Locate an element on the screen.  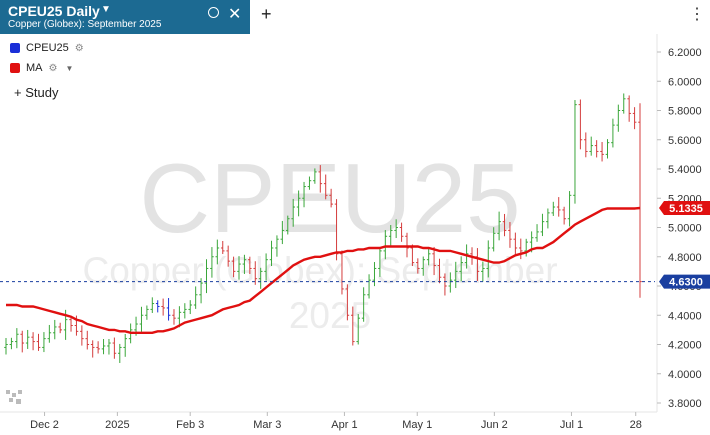
circle-icon is located at coordinates (213, 12).